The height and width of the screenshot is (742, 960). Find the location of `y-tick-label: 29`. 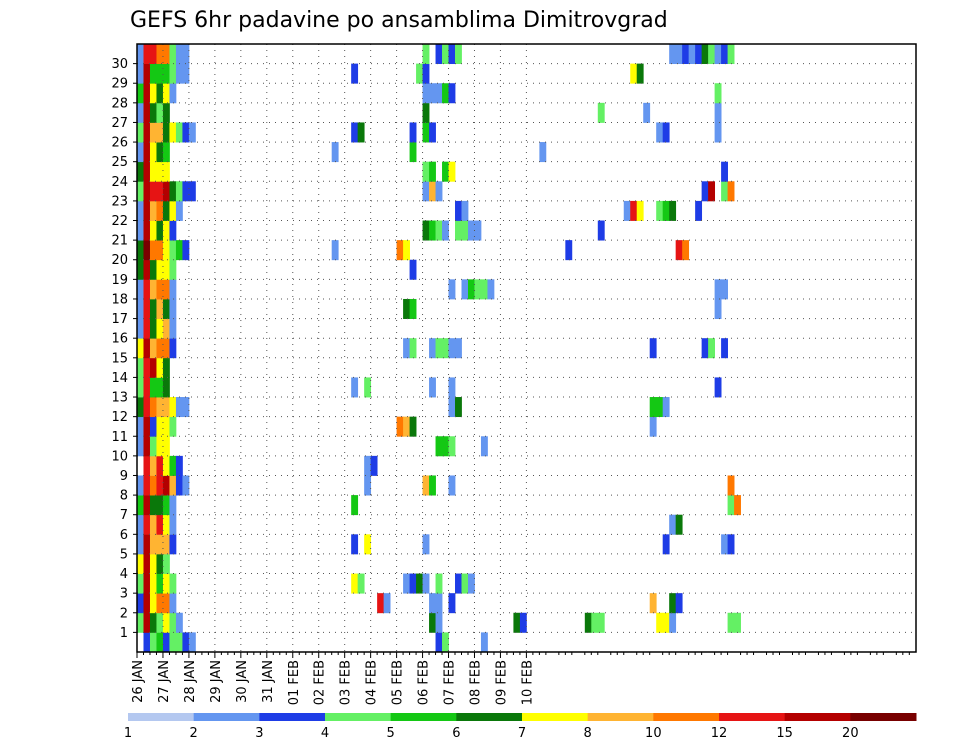

y-tick-label: 29 is located at coordinates (119, 84).